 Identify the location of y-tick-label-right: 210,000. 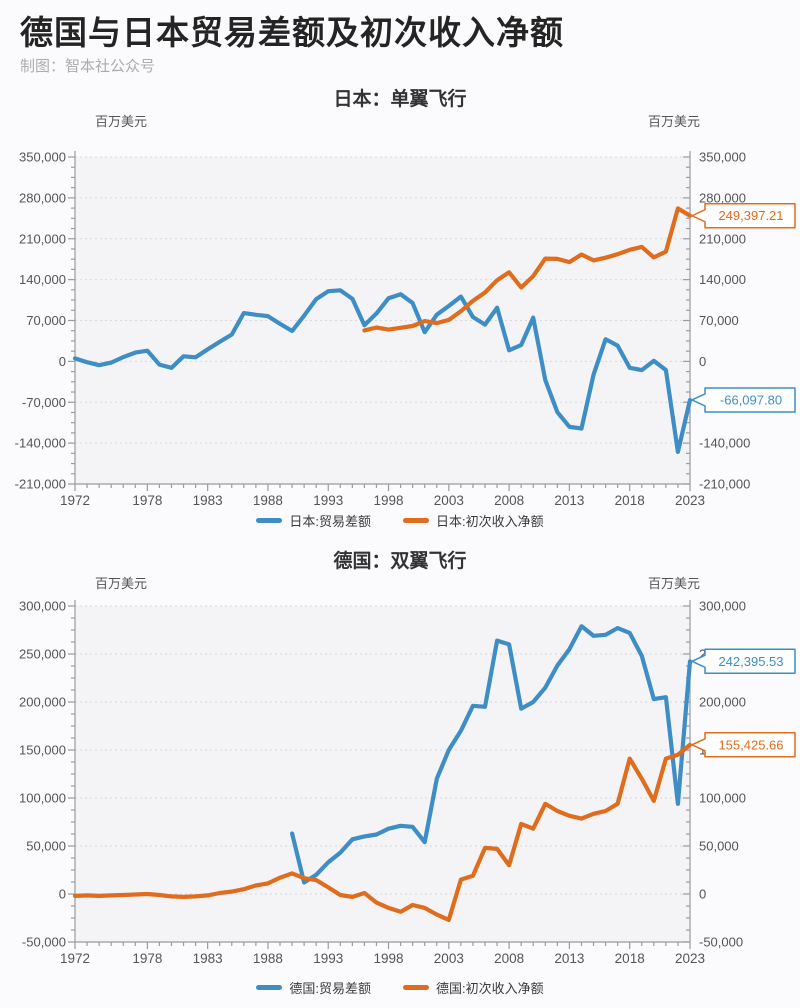
(722, 239).